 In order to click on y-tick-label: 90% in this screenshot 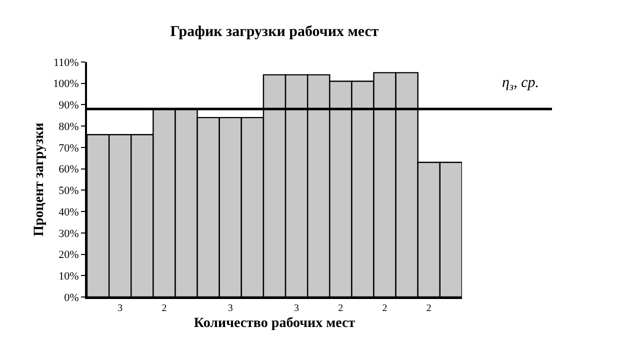, I will do `click(68, 106)`.